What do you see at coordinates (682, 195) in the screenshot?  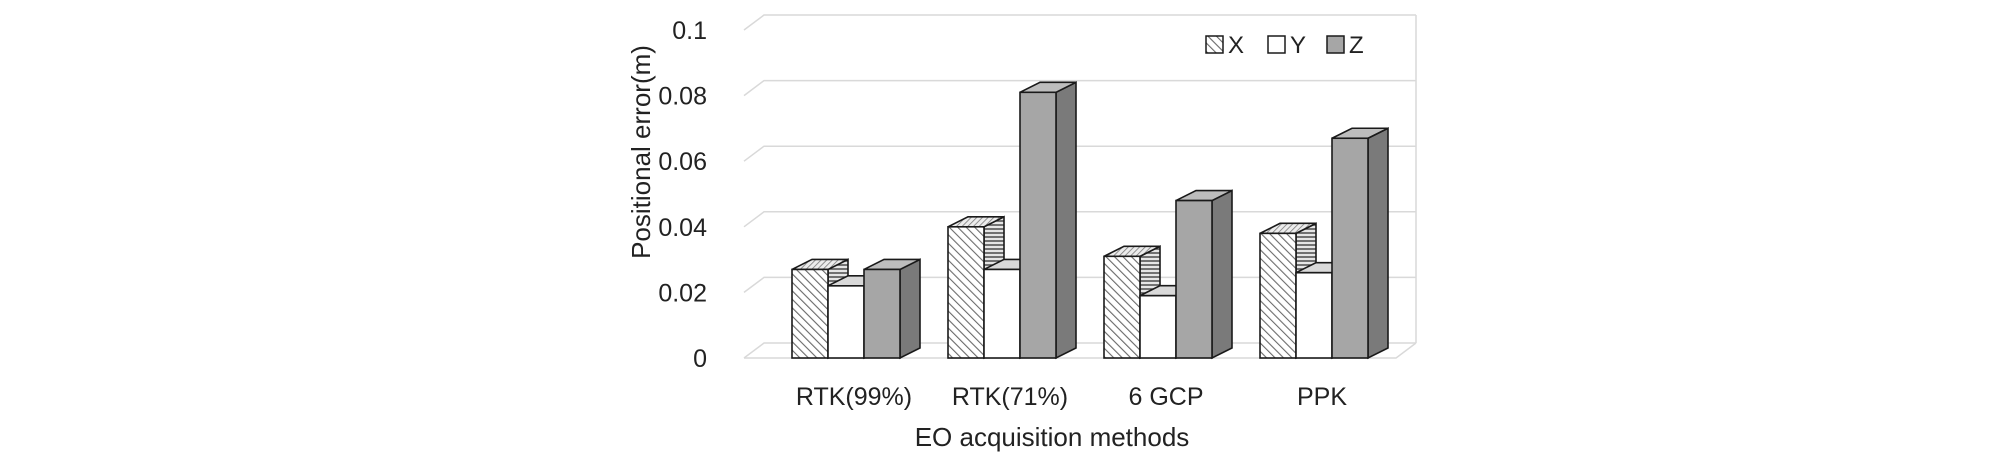 I see `y-axis-ticks: 0 0.02 0.04 0.06 0.08 0.1` at bounding box center [682, 195].